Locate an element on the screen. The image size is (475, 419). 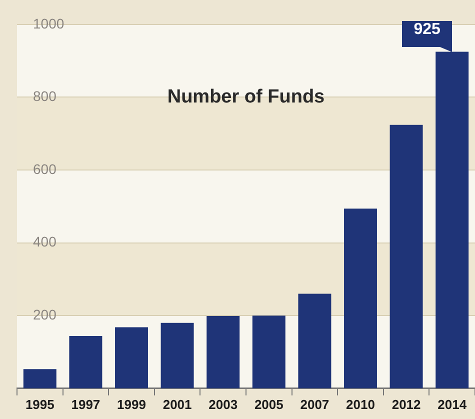
data-label: 925 is located at coordinates (427, 30).